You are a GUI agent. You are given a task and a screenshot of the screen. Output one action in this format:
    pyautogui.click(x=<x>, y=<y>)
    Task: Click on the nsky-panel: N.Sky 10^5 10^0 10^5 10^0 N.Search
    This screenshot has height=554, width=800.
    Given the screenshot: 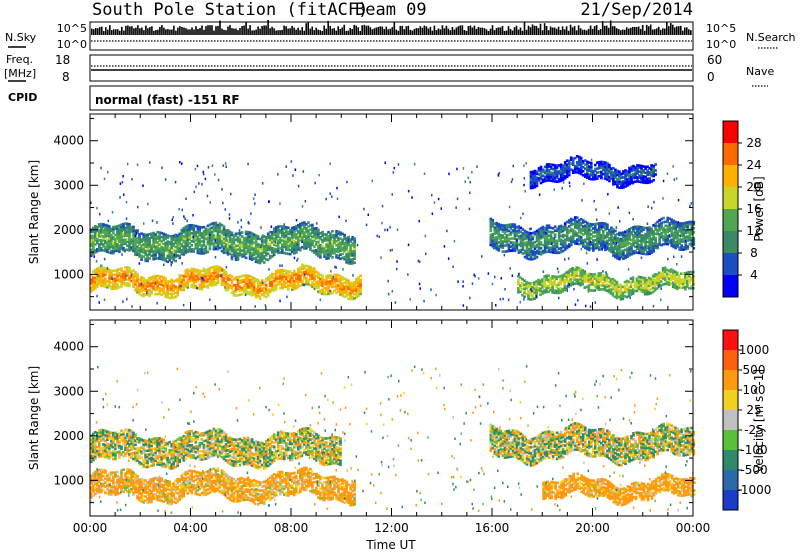 What is the action you would take?
    pyautogui.click(x=400, y=35)
    